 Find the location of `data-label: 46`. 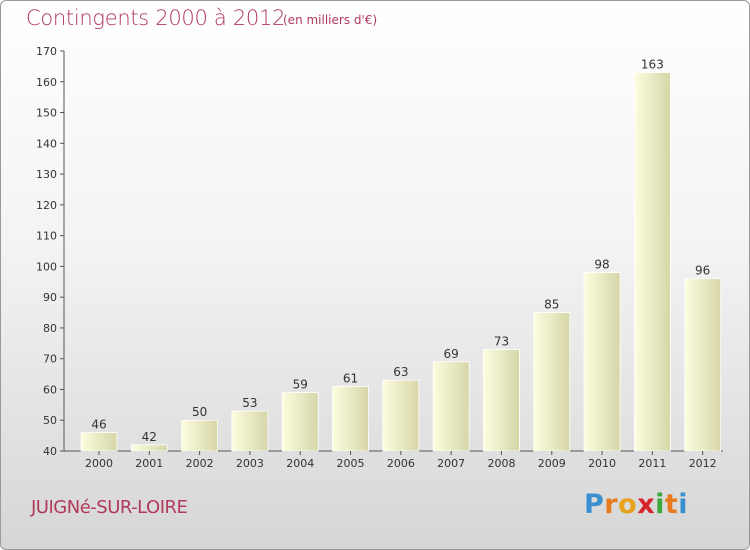

data-label: 46 is located at coordinates (98, 425).